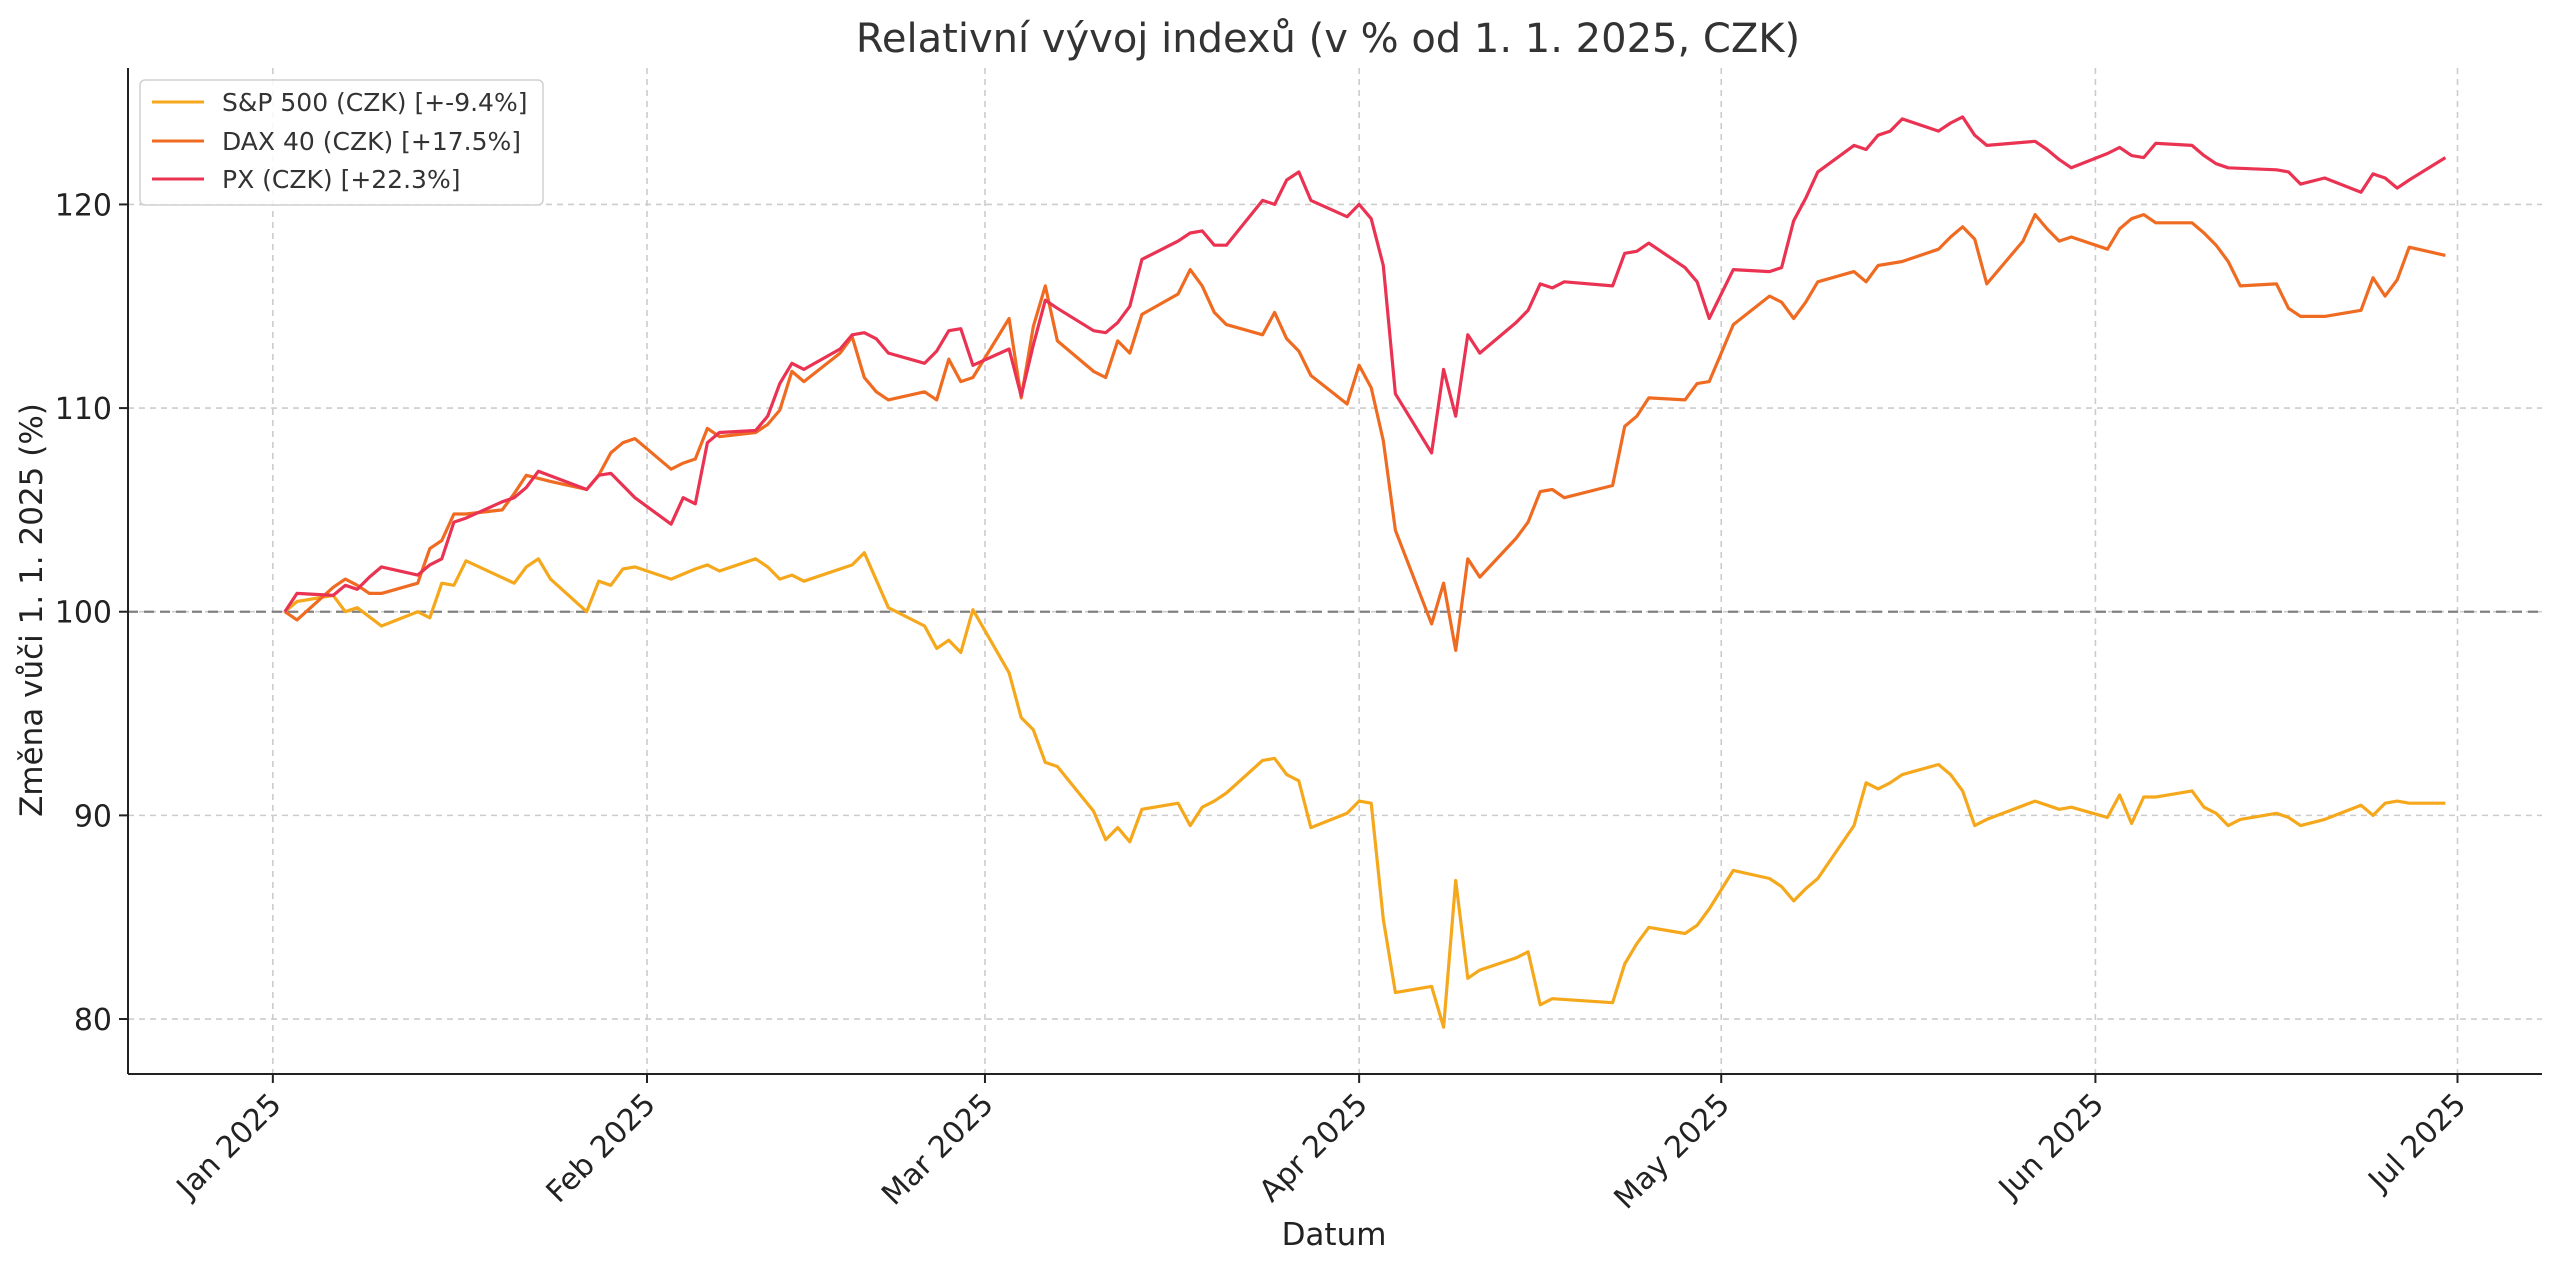 The image size is (2560, 1271). What do you see at coordinates (83, 205) in the screenshot?
I see `y-tick-label-4: 120` at bounding box center [83, 205].